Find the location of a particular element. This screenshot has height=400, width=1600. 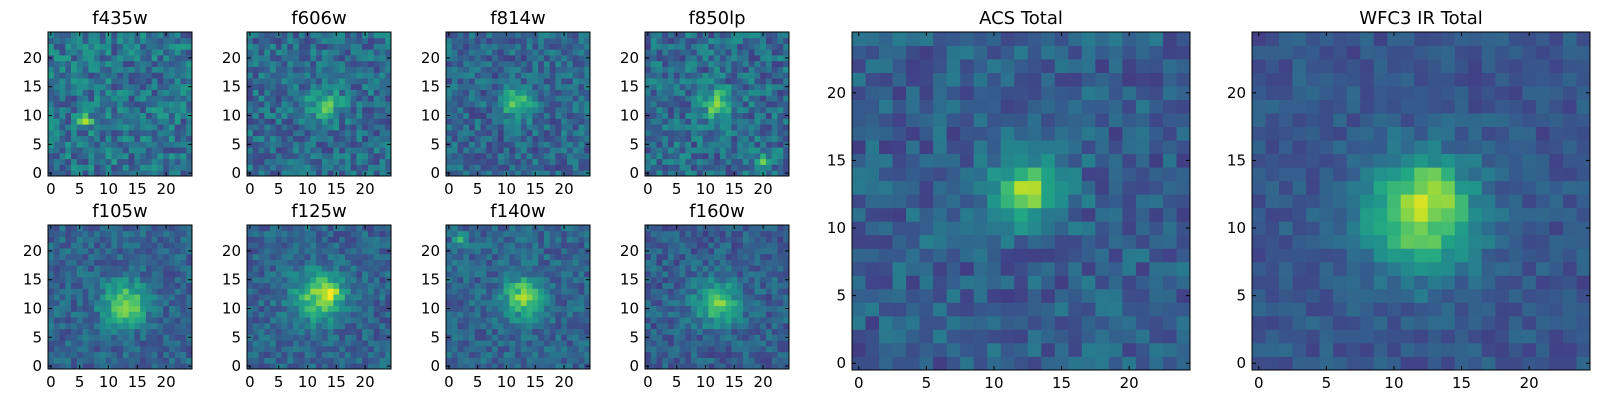

x-tick-label: 15 is located at coordinates (535, 382).